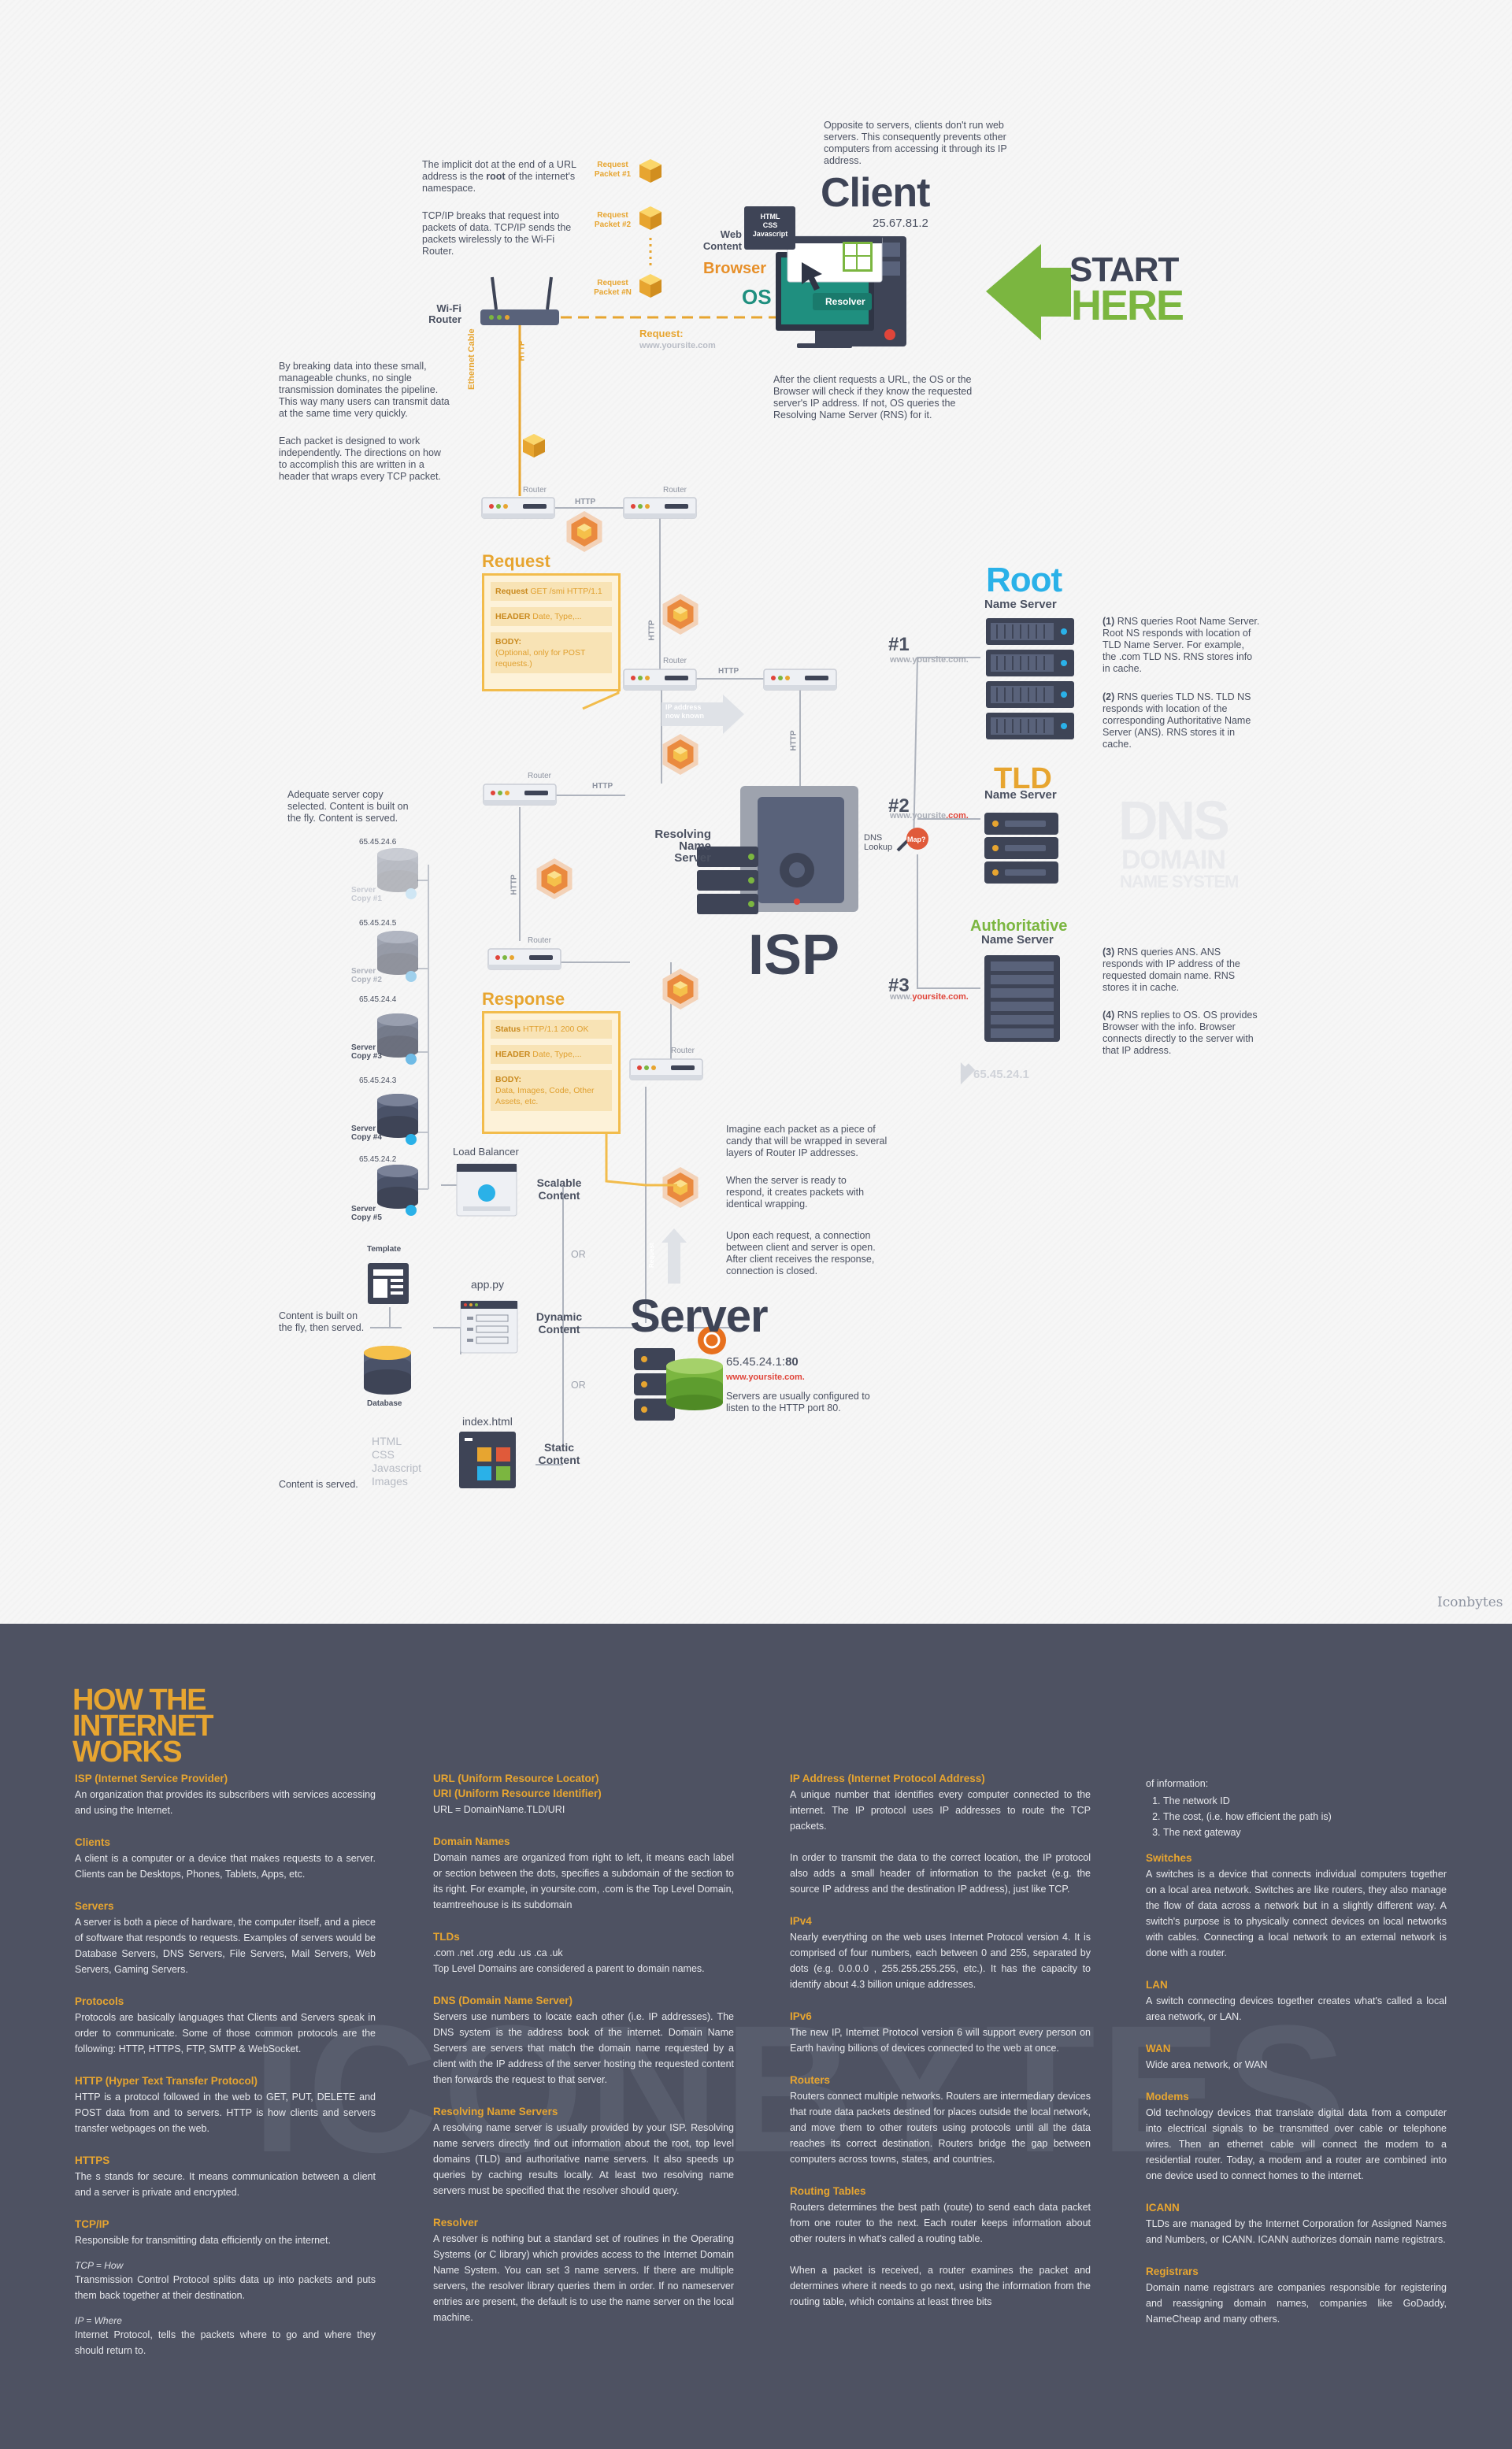 The height and width of the screenshot is (2449, 1512). Describe the element at coordinates (1470, 1602) in the screenshot. I see `signature: Iconbytes` at that location.